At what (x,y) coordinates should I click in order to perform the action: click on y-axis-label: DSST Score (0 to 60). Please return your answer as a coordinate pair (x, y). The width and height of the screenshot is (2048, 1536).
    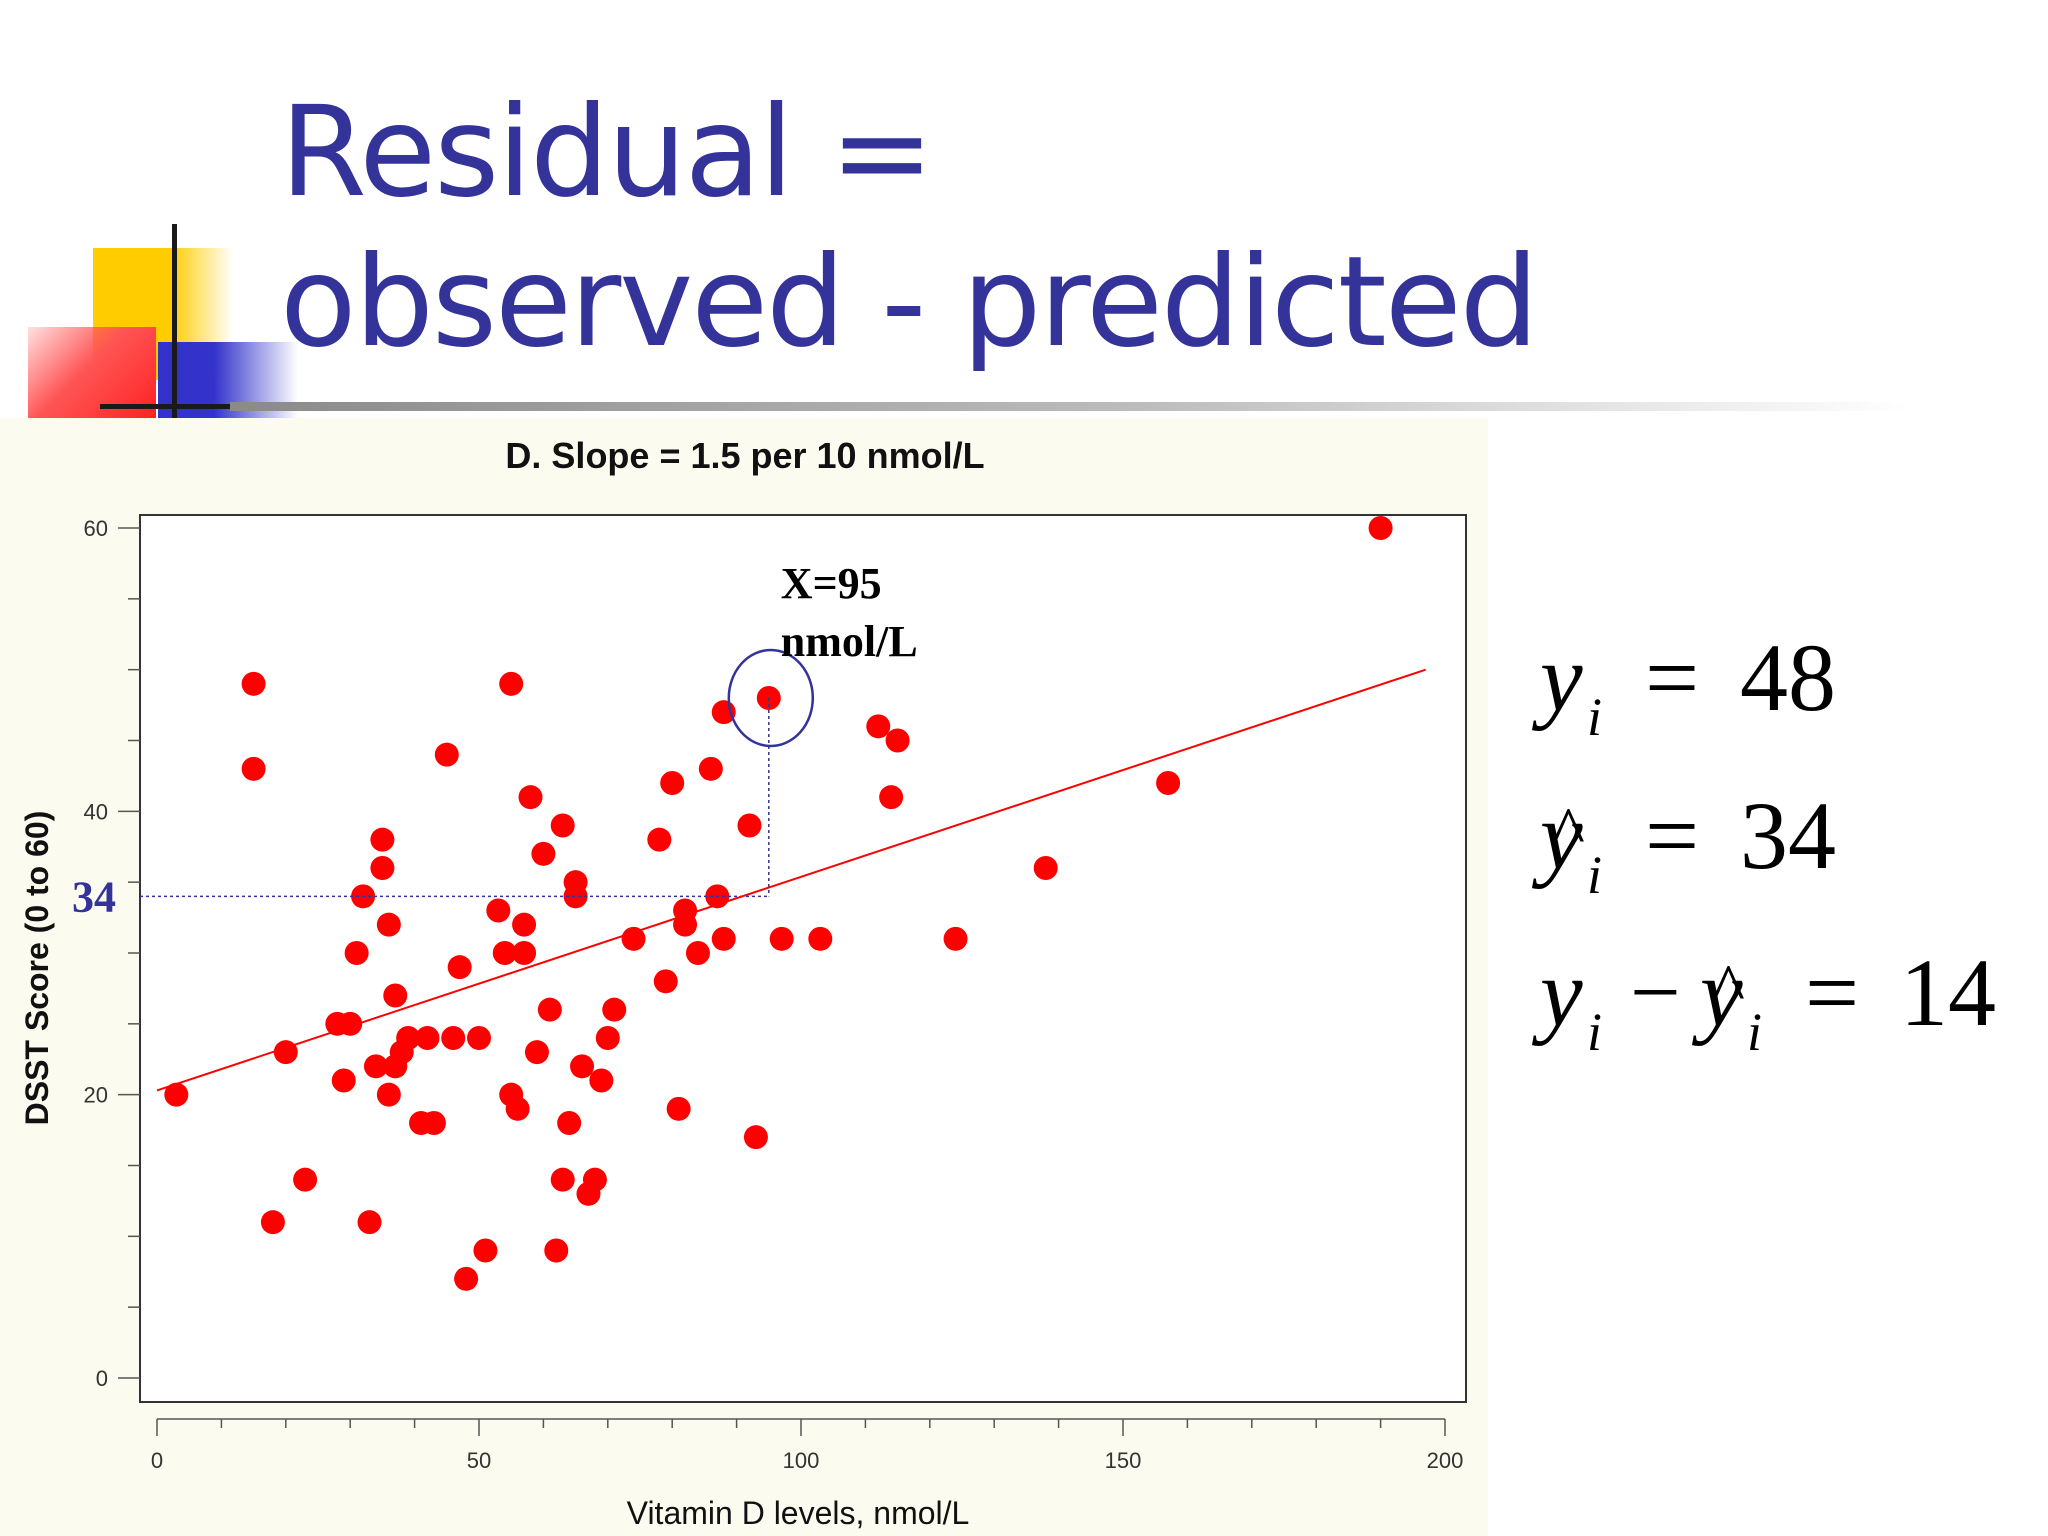
    Looking at the image, I should click on (37, 968).